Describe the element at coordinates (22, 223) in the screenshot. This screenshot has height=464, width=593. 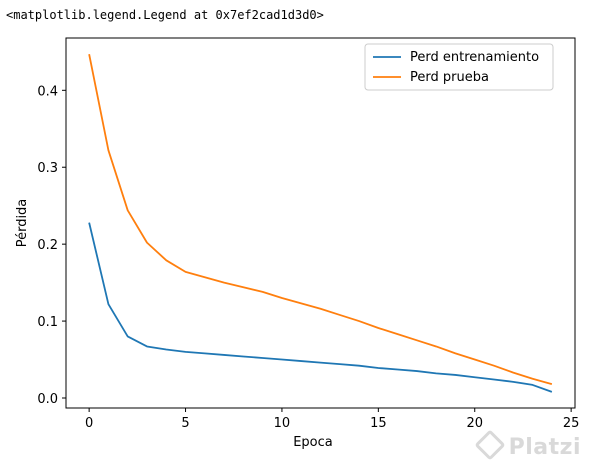
I see `y-axis-label: Pérdida` at that location.